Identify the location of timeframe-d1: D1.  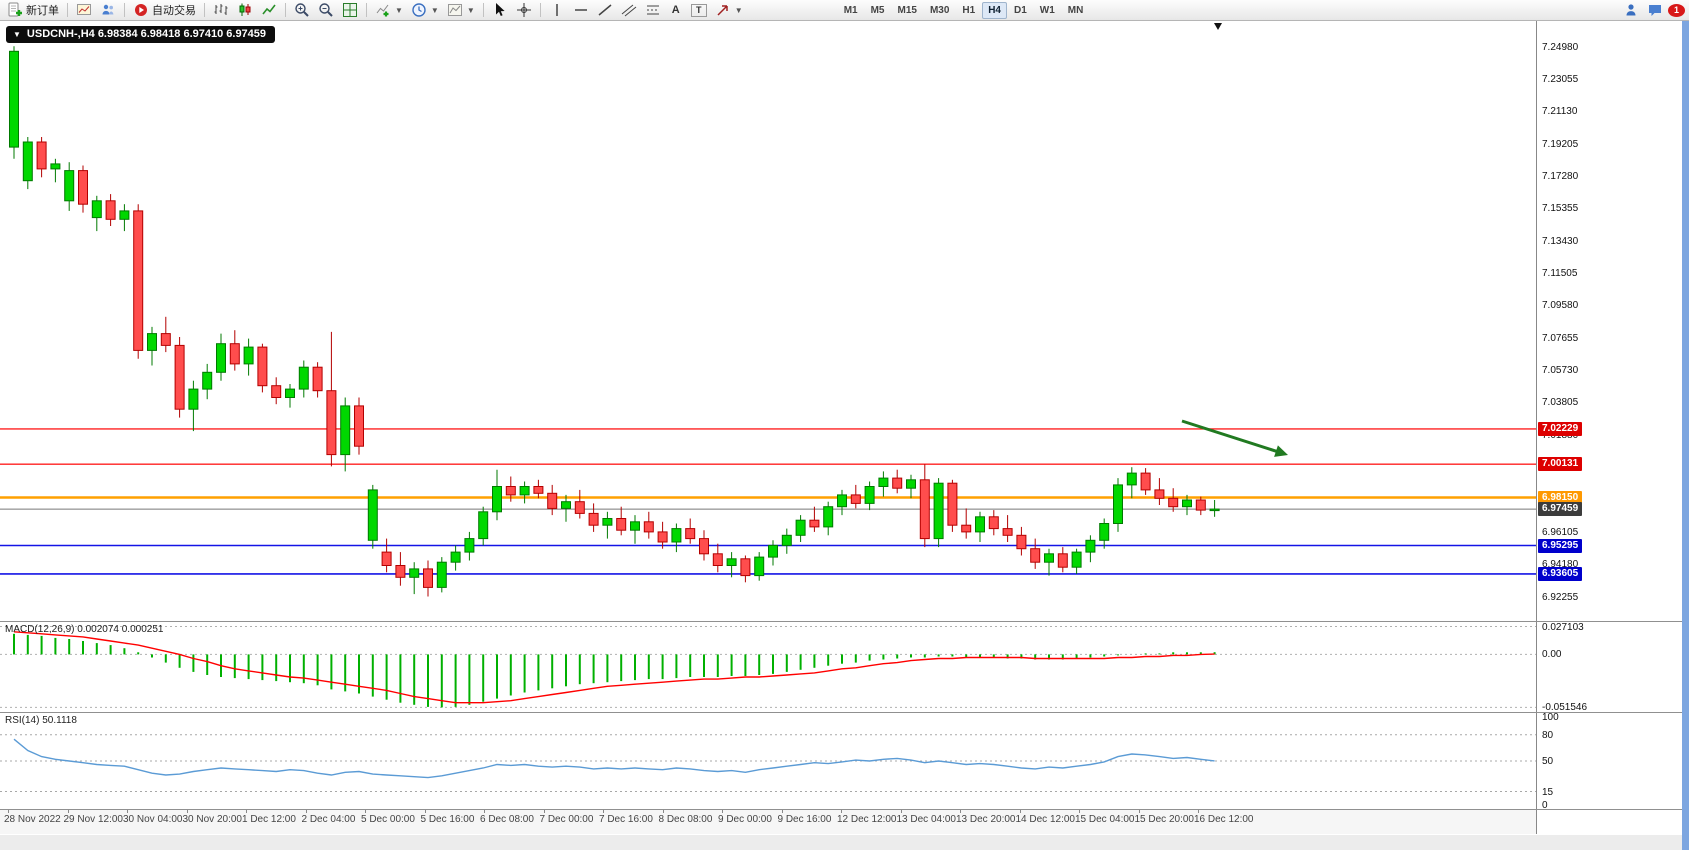
(1020, 10).